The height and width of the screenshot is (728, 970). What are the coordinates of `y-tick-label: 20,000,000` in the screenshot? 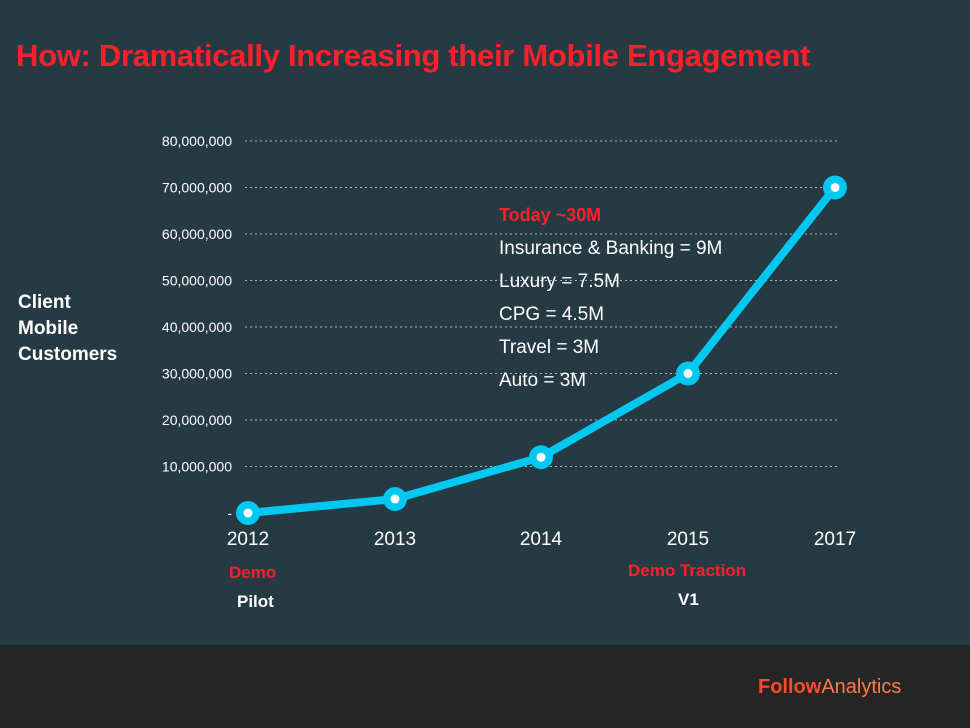 It's located at (197, 420).